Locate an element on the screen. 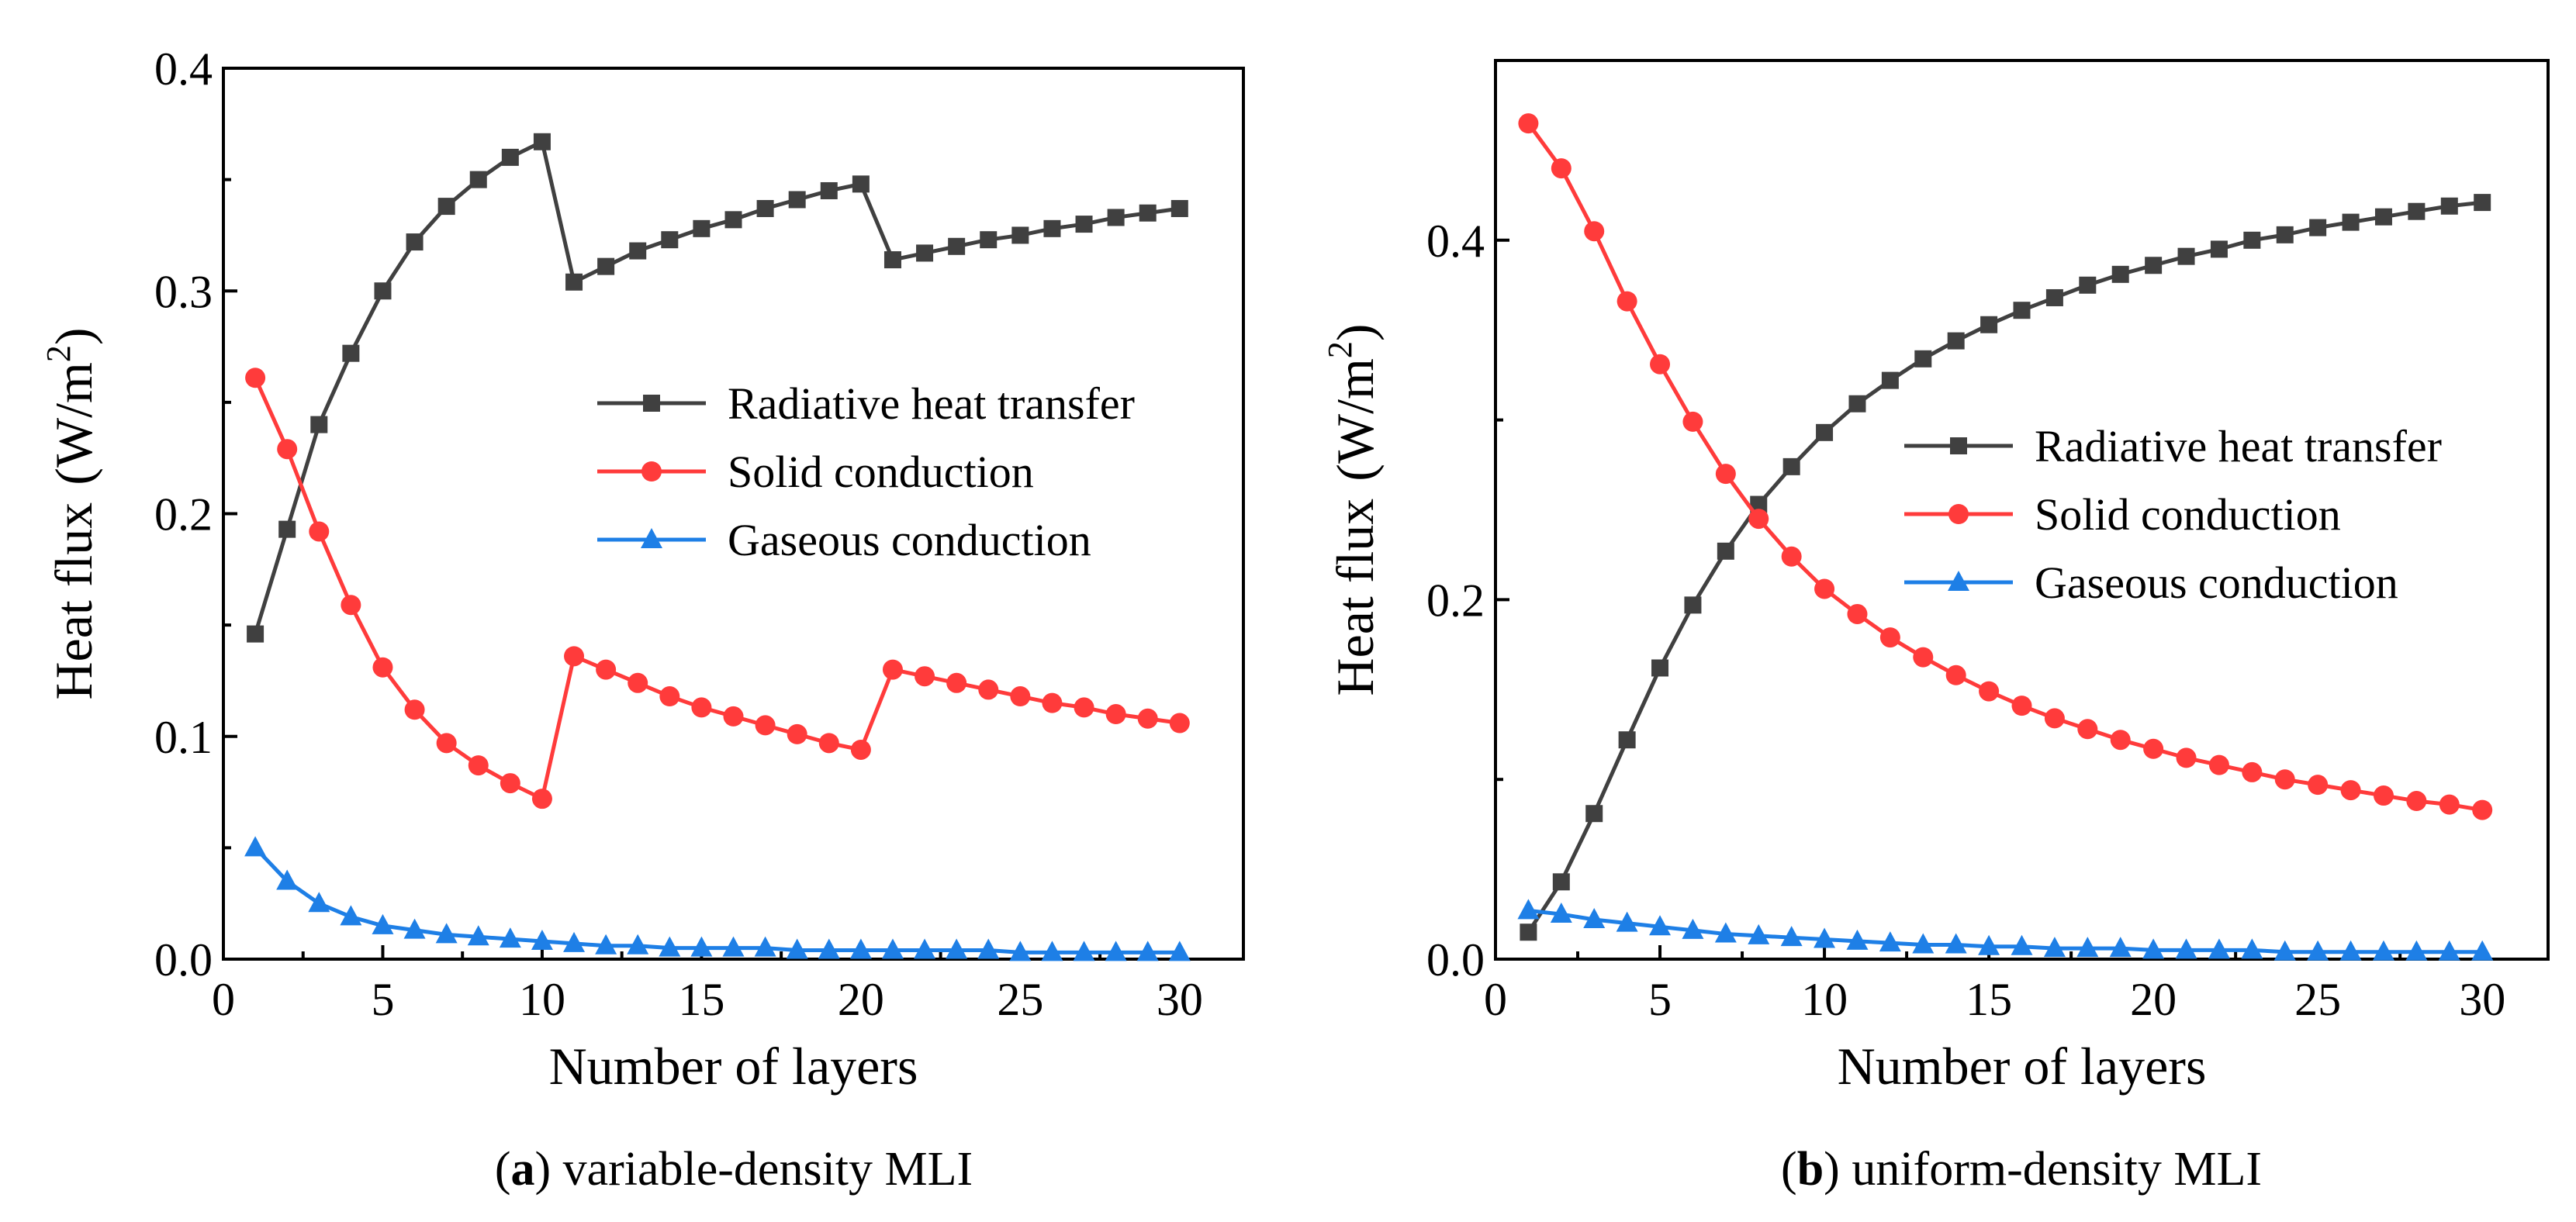 The width and height of the screenshot is (2576, 1222). y-tick-label: 0.4 is located at coordinates (1455, 241).